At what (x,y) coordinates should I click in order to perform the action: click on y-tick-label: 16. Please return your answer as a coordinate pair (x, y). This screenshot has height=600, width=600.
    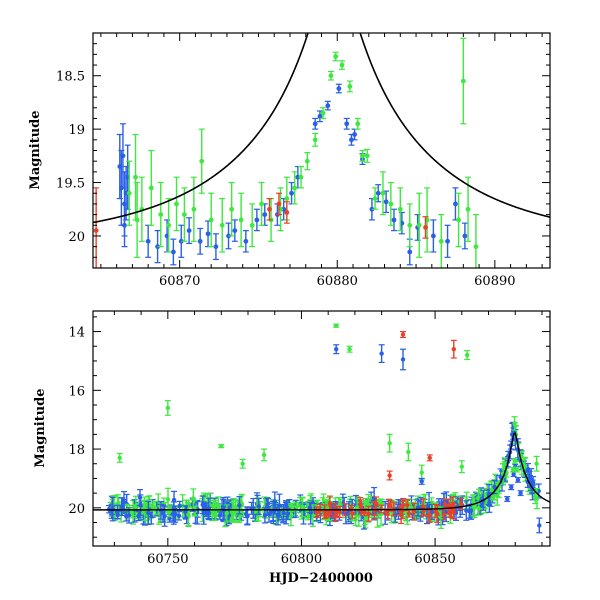
    Looking at the image, I should click on (76, 391).